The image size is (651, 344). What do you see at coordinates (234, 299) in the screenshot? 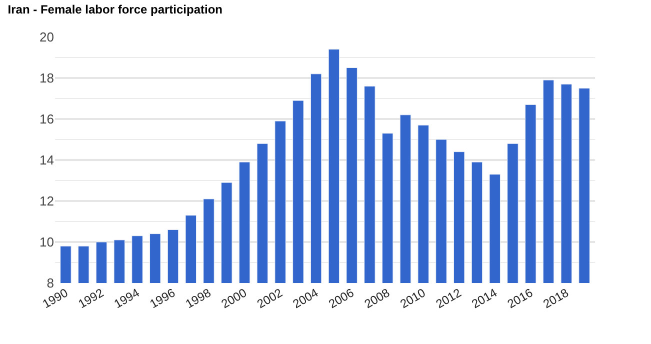
I see `x-tick-label: 2000` at bounding box center [234, 299].